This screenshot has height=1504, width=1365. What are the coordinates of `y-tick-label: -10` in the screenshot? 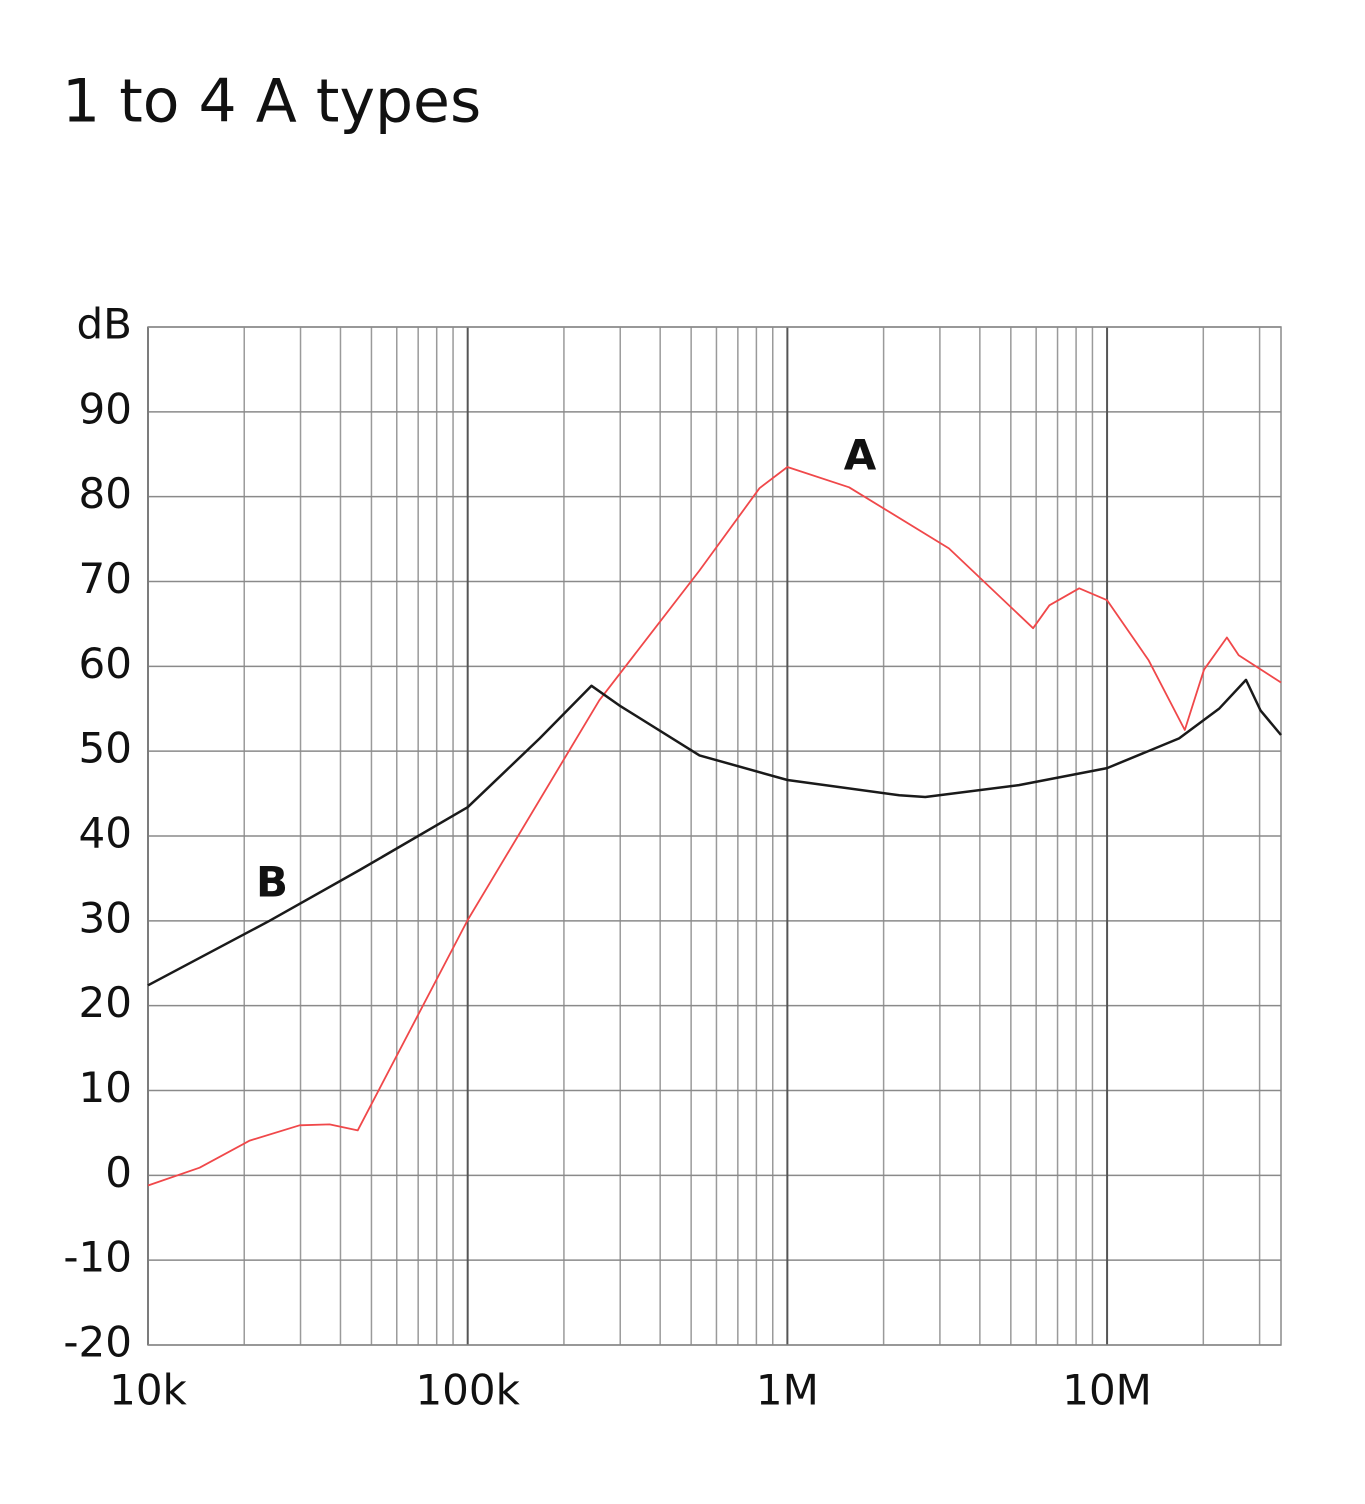 It's located at (97, 1257).